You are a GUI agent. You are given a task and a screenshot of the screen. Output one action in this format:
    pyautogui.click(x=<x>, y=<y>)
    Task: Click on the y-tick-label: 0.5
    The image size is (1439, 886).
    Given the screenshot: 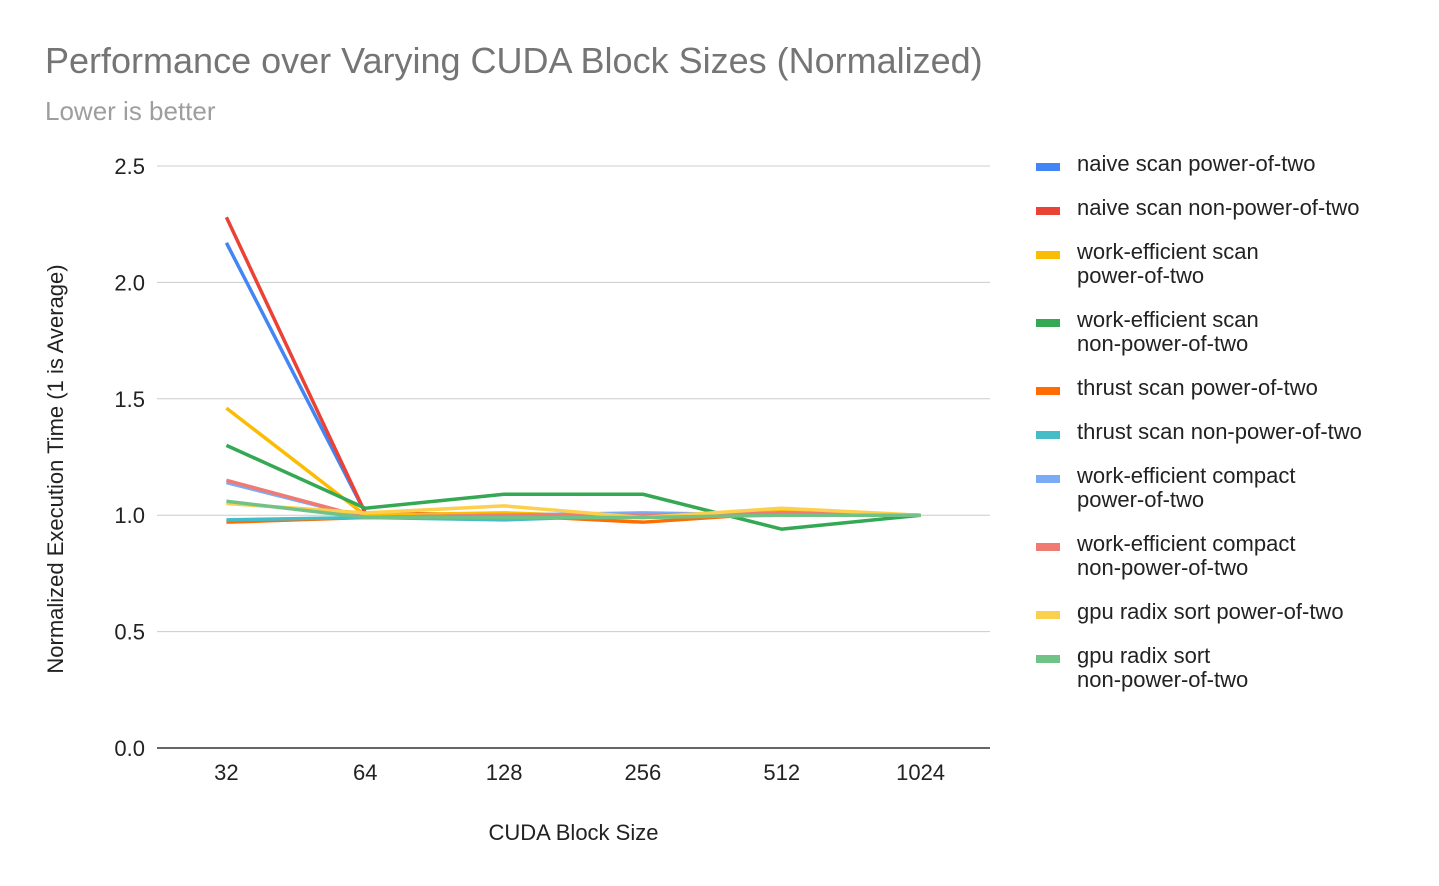 What is the action you would take?
    pyautogui.click(x=129, y=632)
    